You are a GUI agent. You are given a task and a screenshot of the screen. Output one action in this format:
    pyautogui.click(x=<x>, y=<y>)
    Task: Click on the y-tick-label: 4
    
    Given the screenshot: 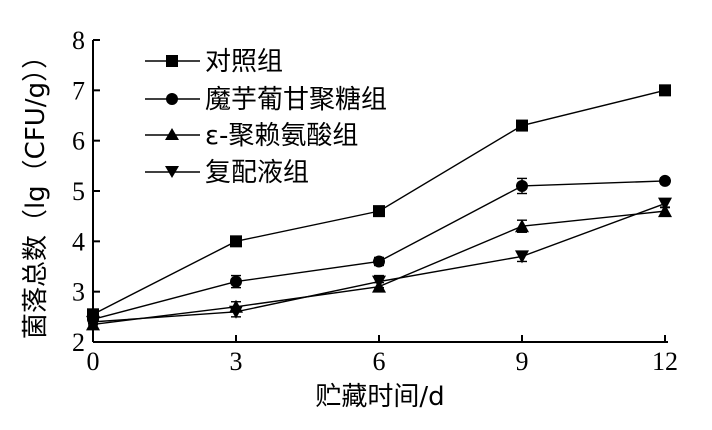 What is the action you would take?
    pyautogui.click(x=78, y=241)
    